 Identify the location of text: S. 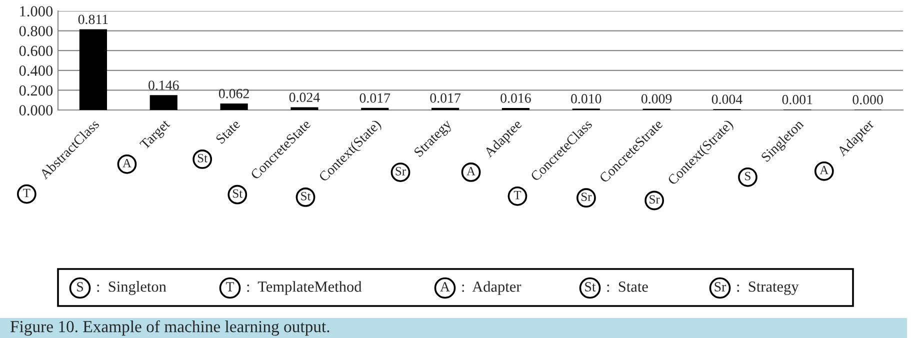
(747, 176).